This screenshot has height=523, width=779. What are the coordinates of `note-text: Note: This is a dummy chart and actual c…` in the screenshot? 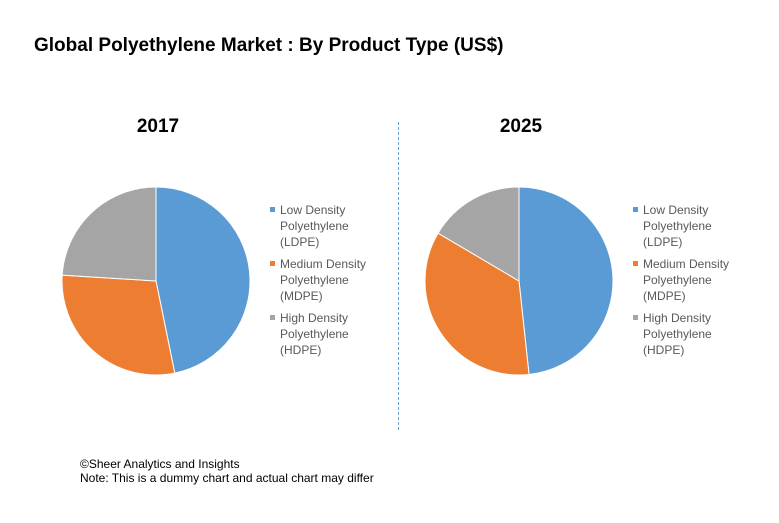 It's located at (227, 478).